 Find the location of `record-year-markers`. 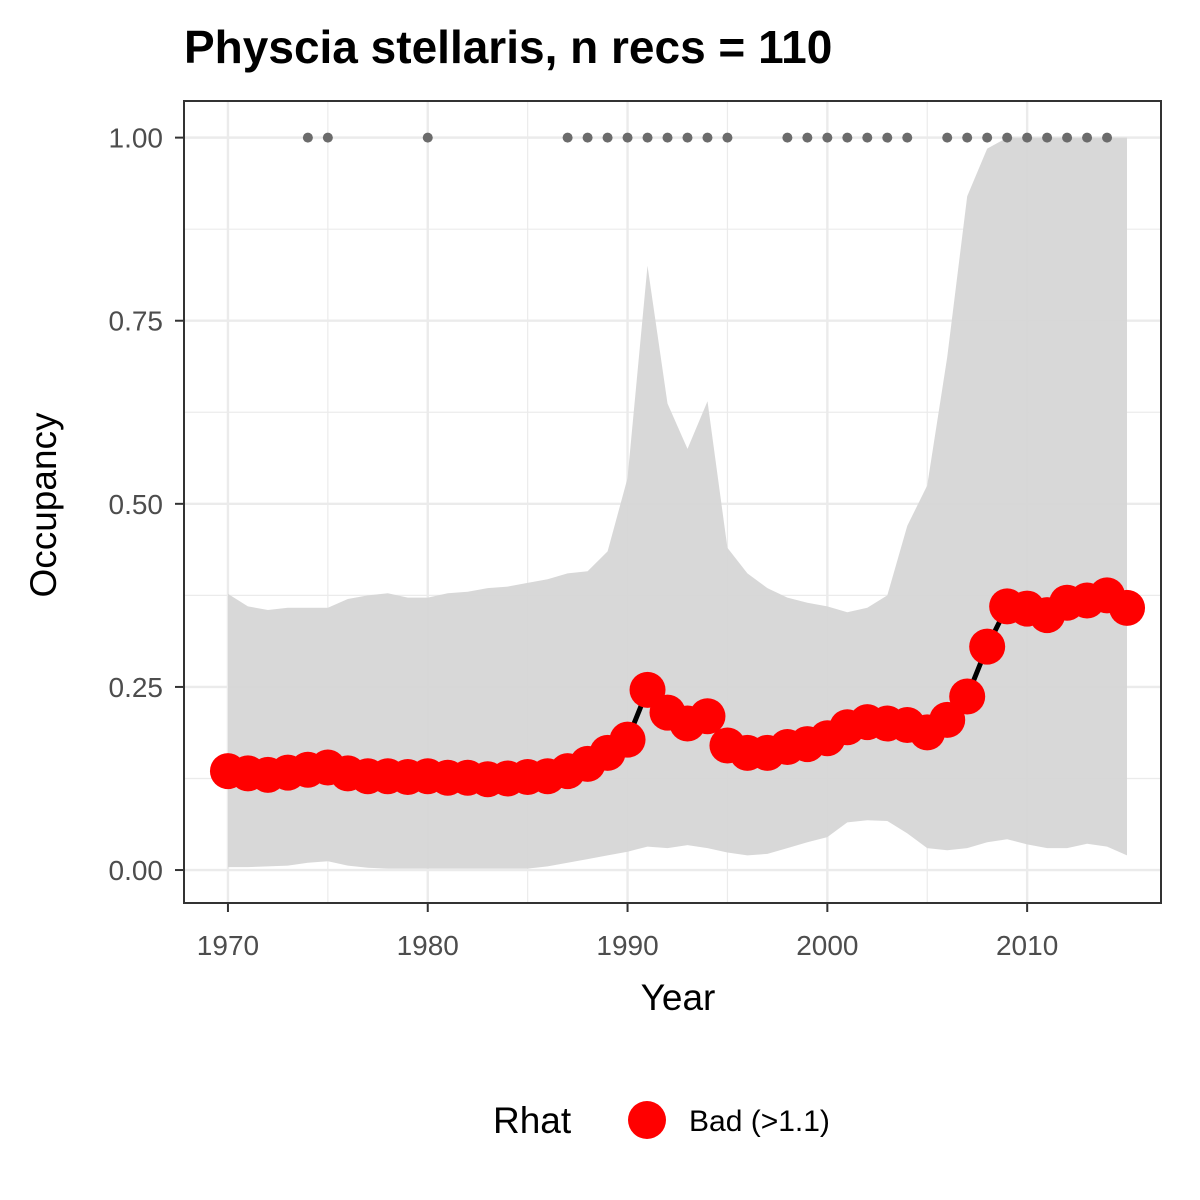

record-year-markers is located at coordinates (707, 137).